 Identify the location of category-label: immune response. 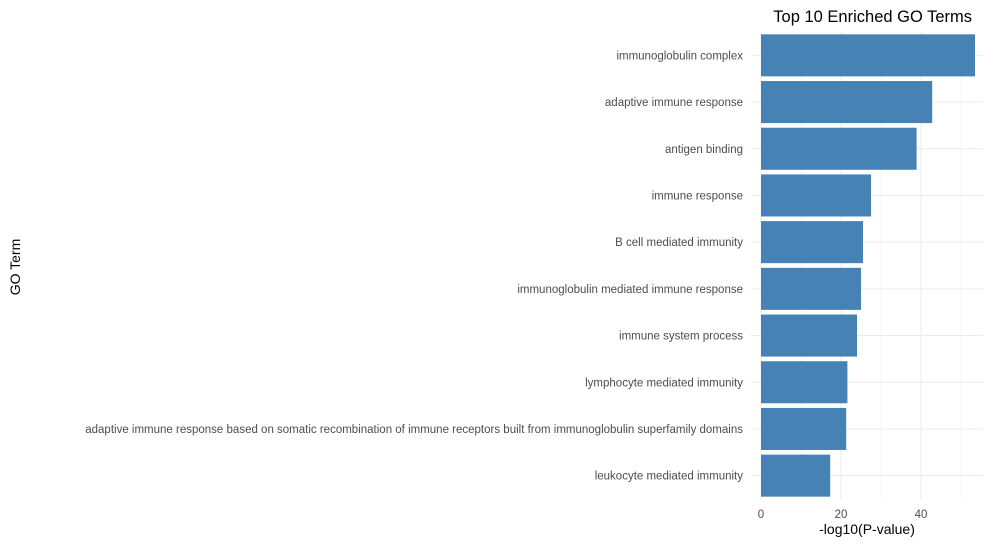
(697, 196).